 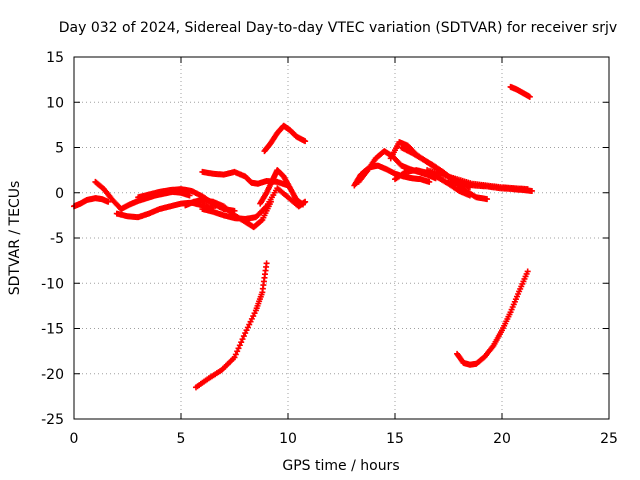 What do you see at coordinates (490, 186) in the screenshot?
I see `series-arc-q` at bounding box center [490, 186].